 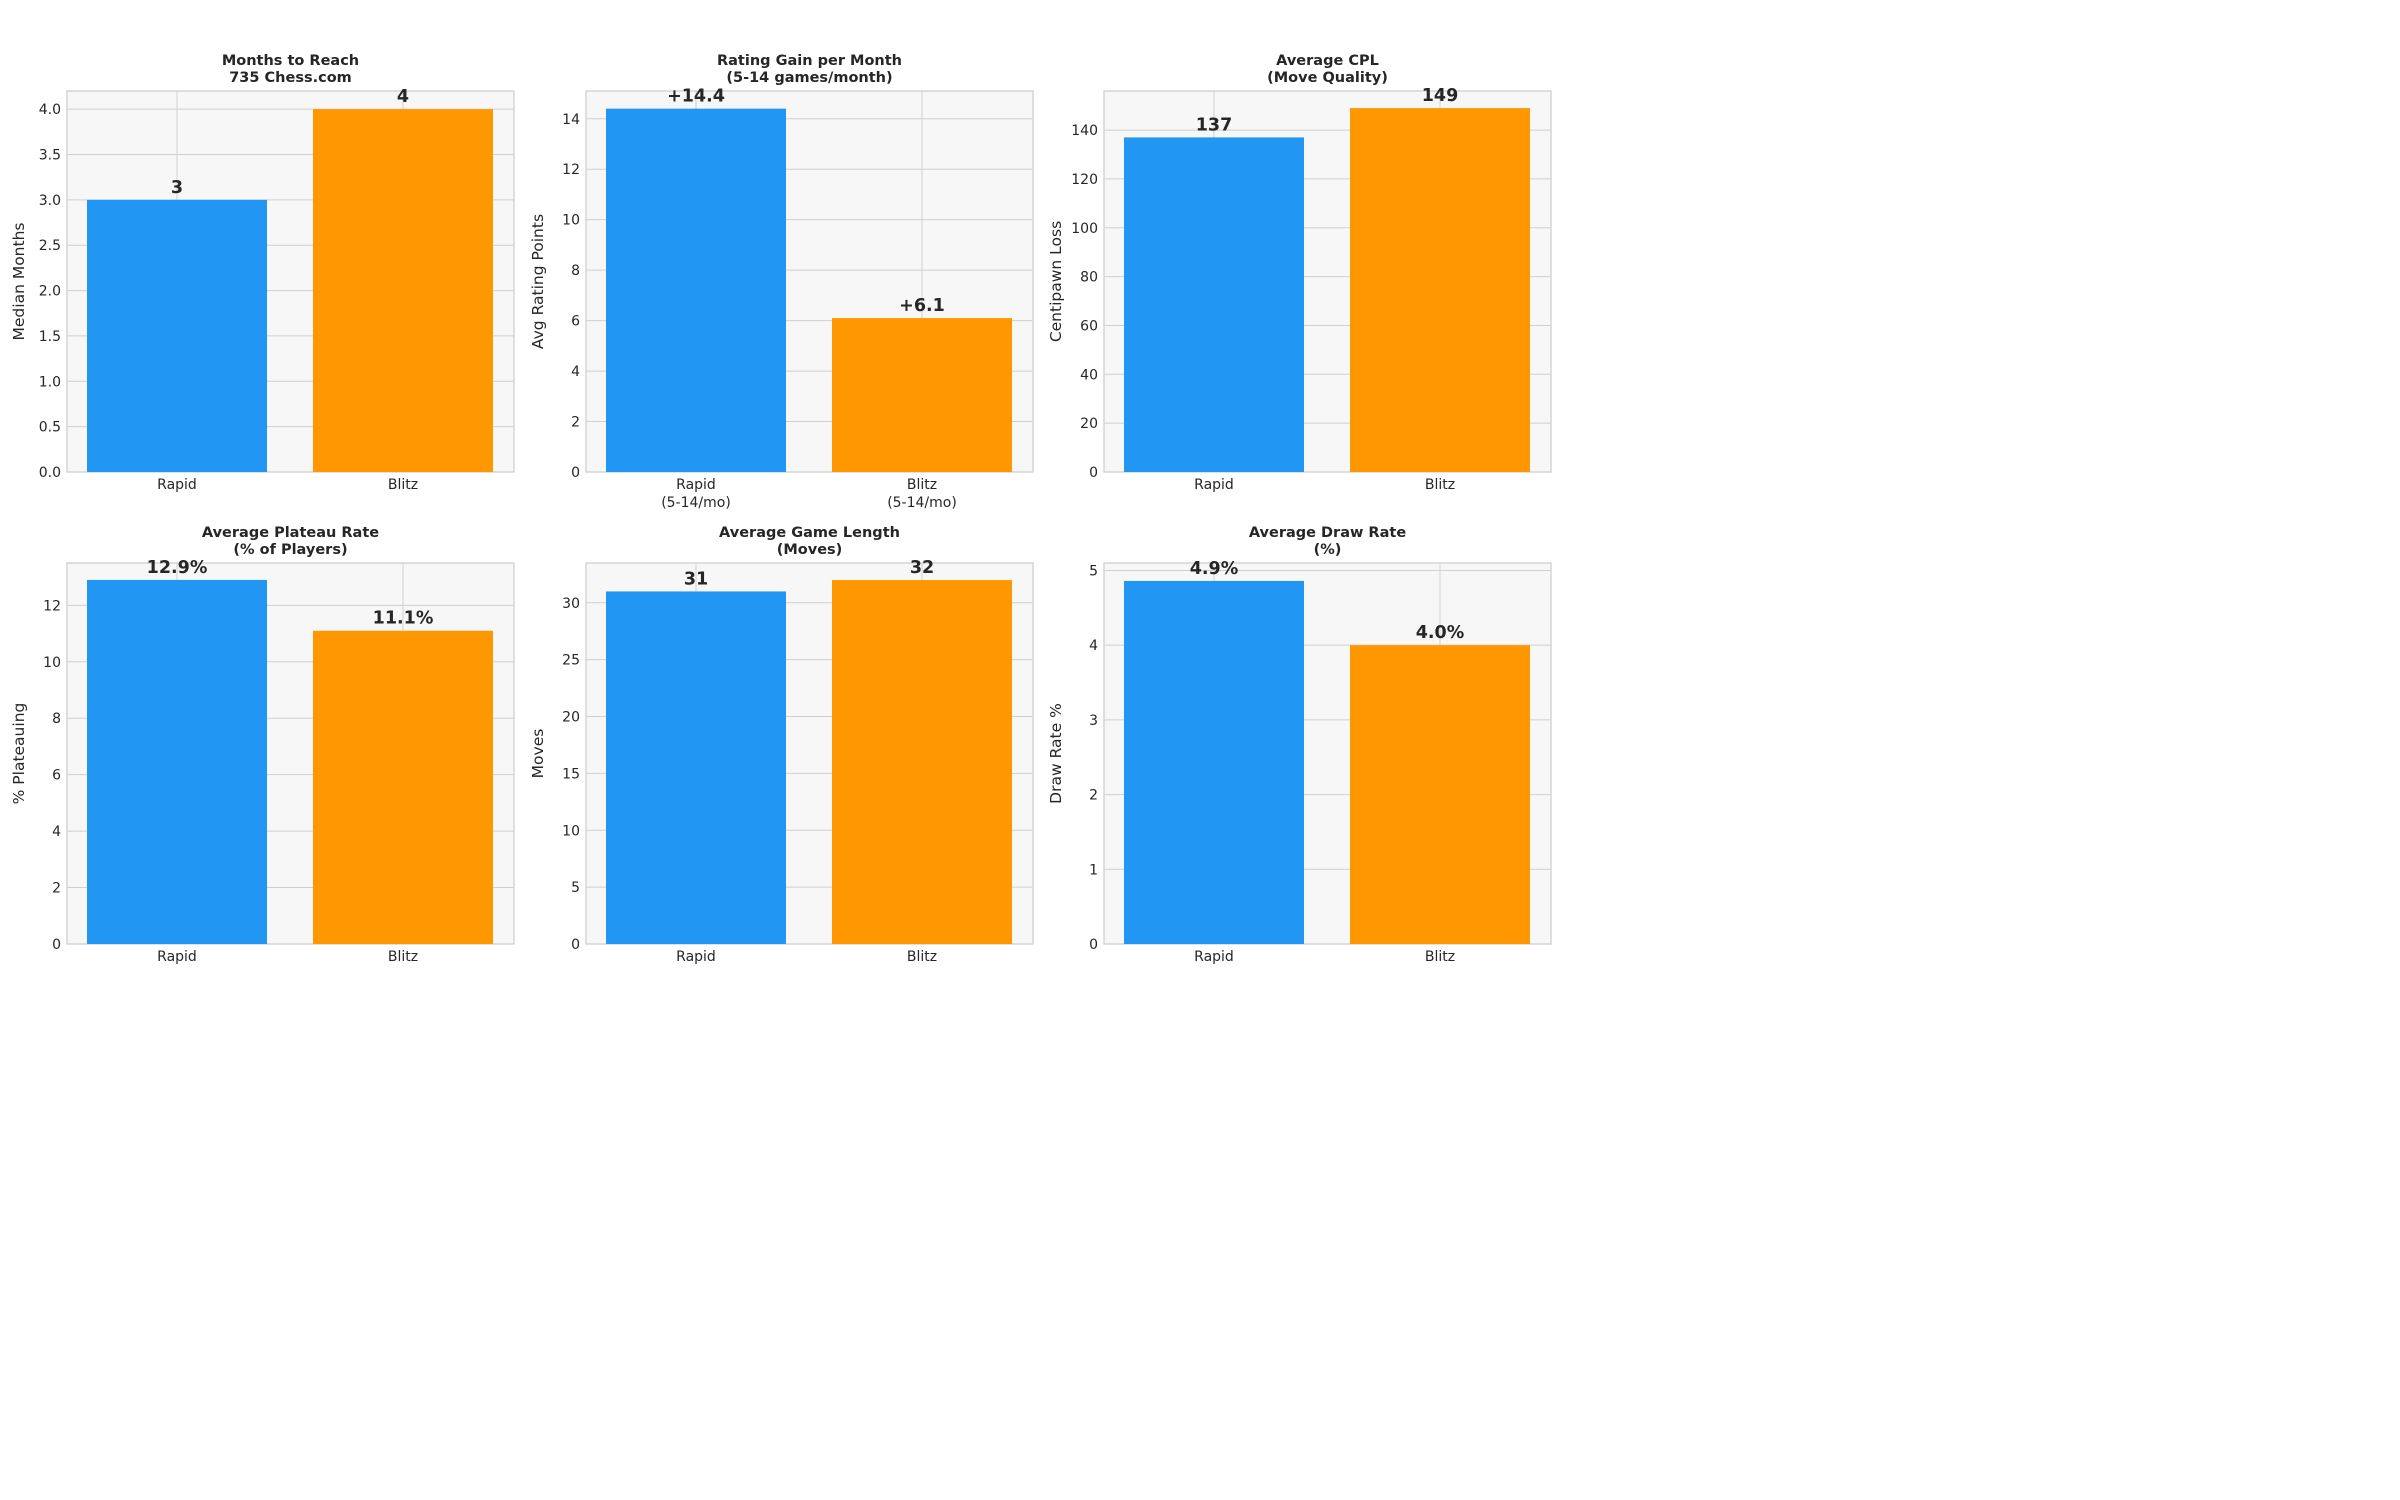 I want to click on data-label: 137, so click(x=1214, y=125).